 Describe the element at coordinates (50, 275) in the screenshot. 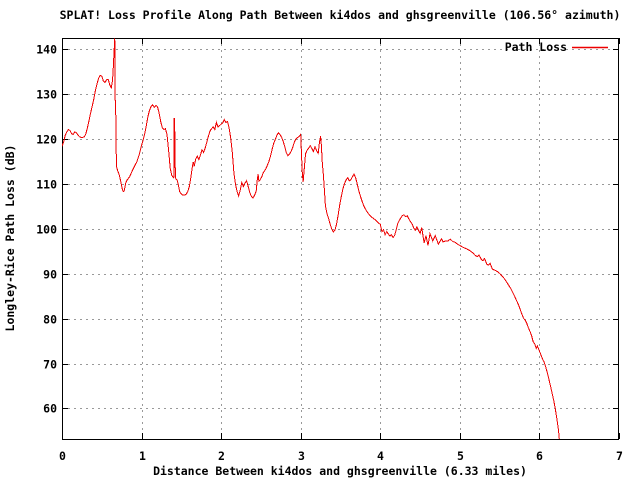

I see `y-tick-label: 90` at that location.